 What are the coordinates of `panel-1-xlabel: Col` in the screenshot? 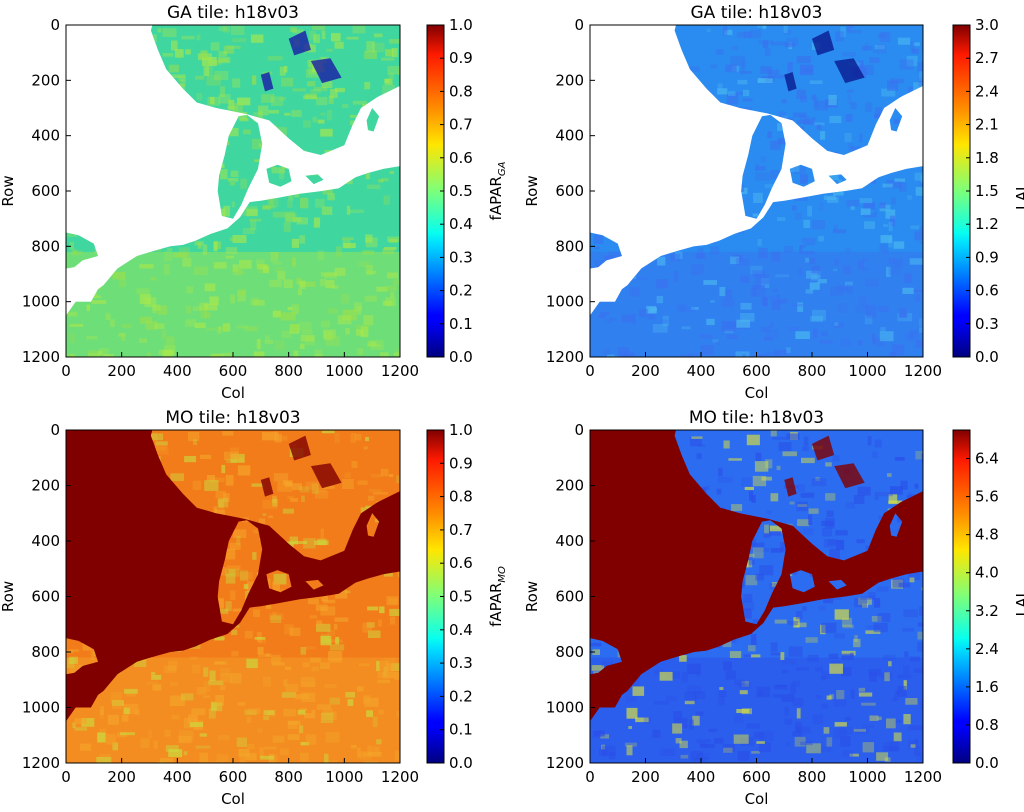 It's located at (233, 393).